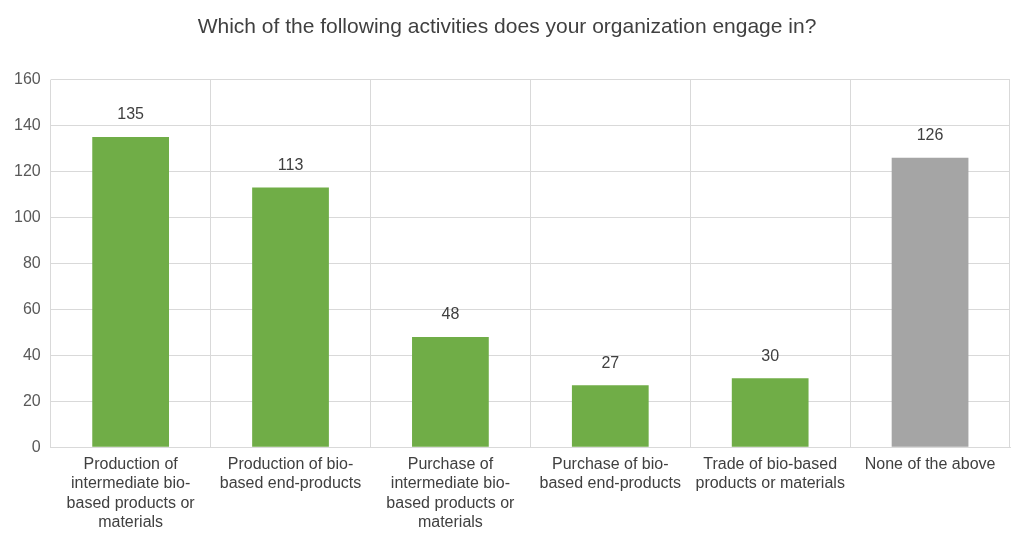  What do you see at coordinates (27, 124) in the screenshot?
I see `y-tick-label: 140` at bounding box center [27, 124].